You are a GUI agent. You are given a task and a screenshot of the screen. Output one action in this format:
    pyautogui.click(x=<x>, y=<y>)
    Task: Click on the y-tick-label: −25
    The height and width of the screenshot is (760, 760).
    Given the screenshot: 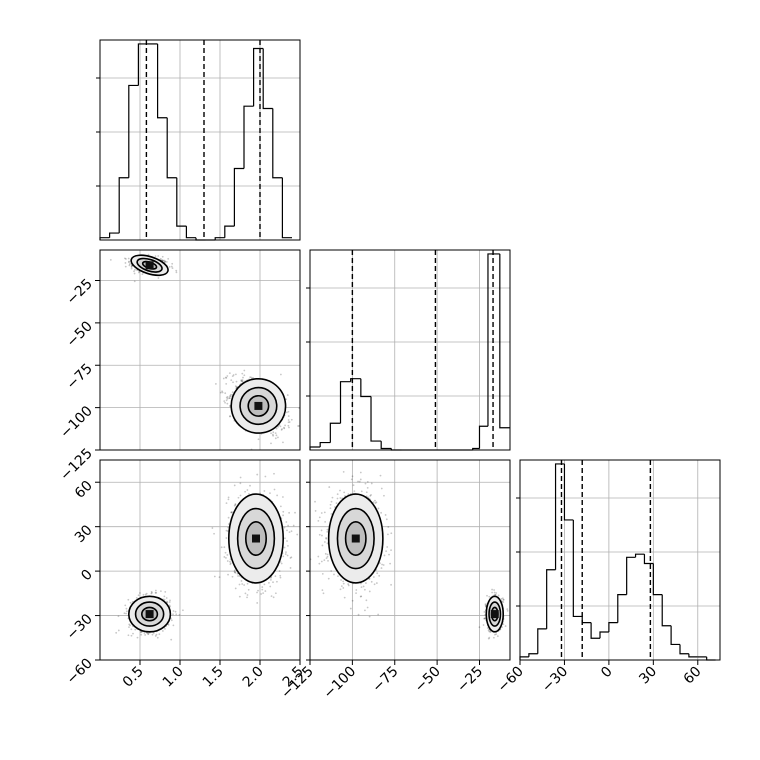 What is the action you would take?
    pyautogui.click(x=80, y=292)
    